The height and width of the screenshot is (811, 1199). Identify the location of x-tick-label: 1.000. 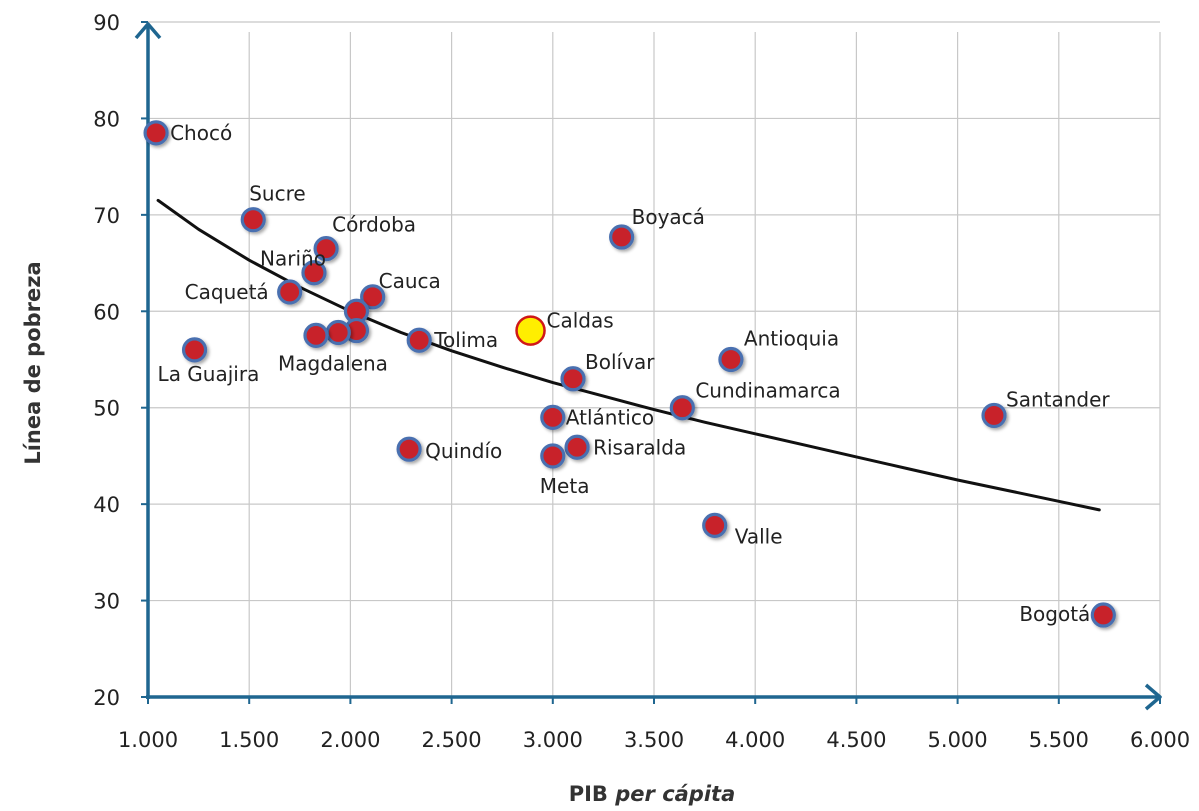
(148, 740).